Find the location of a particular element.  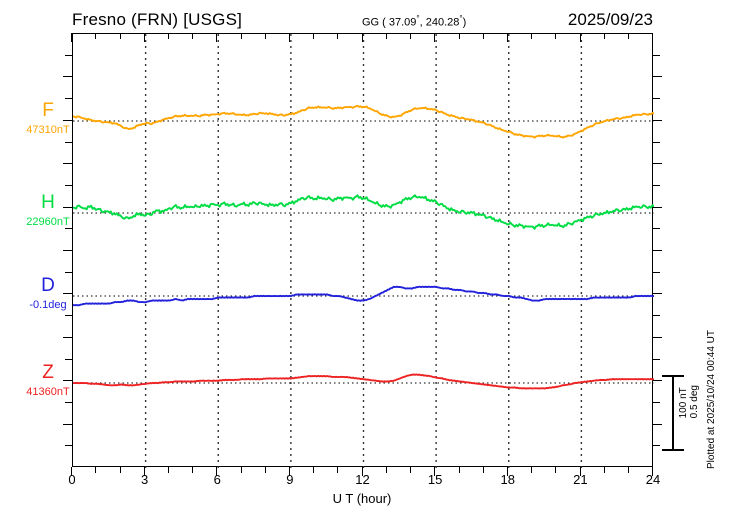

x-axis-label: 15 is located at coordinates (435, 479).